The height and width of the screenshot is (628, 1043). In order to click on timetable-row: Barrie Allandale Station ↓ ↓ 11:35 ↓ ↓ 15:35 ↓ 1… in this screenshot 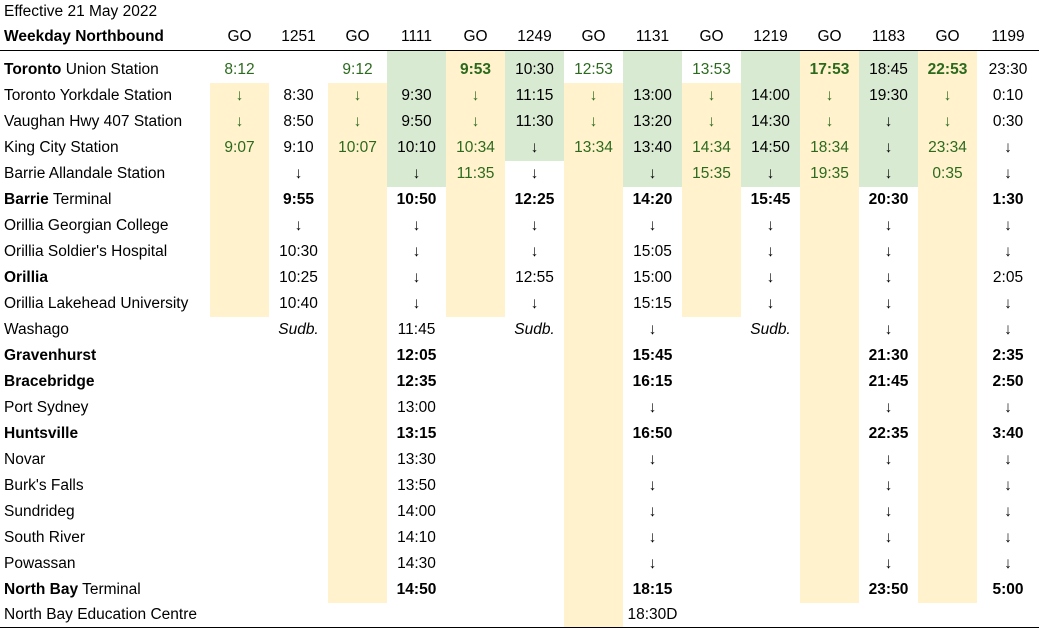, I will do `click(519, 174)`.